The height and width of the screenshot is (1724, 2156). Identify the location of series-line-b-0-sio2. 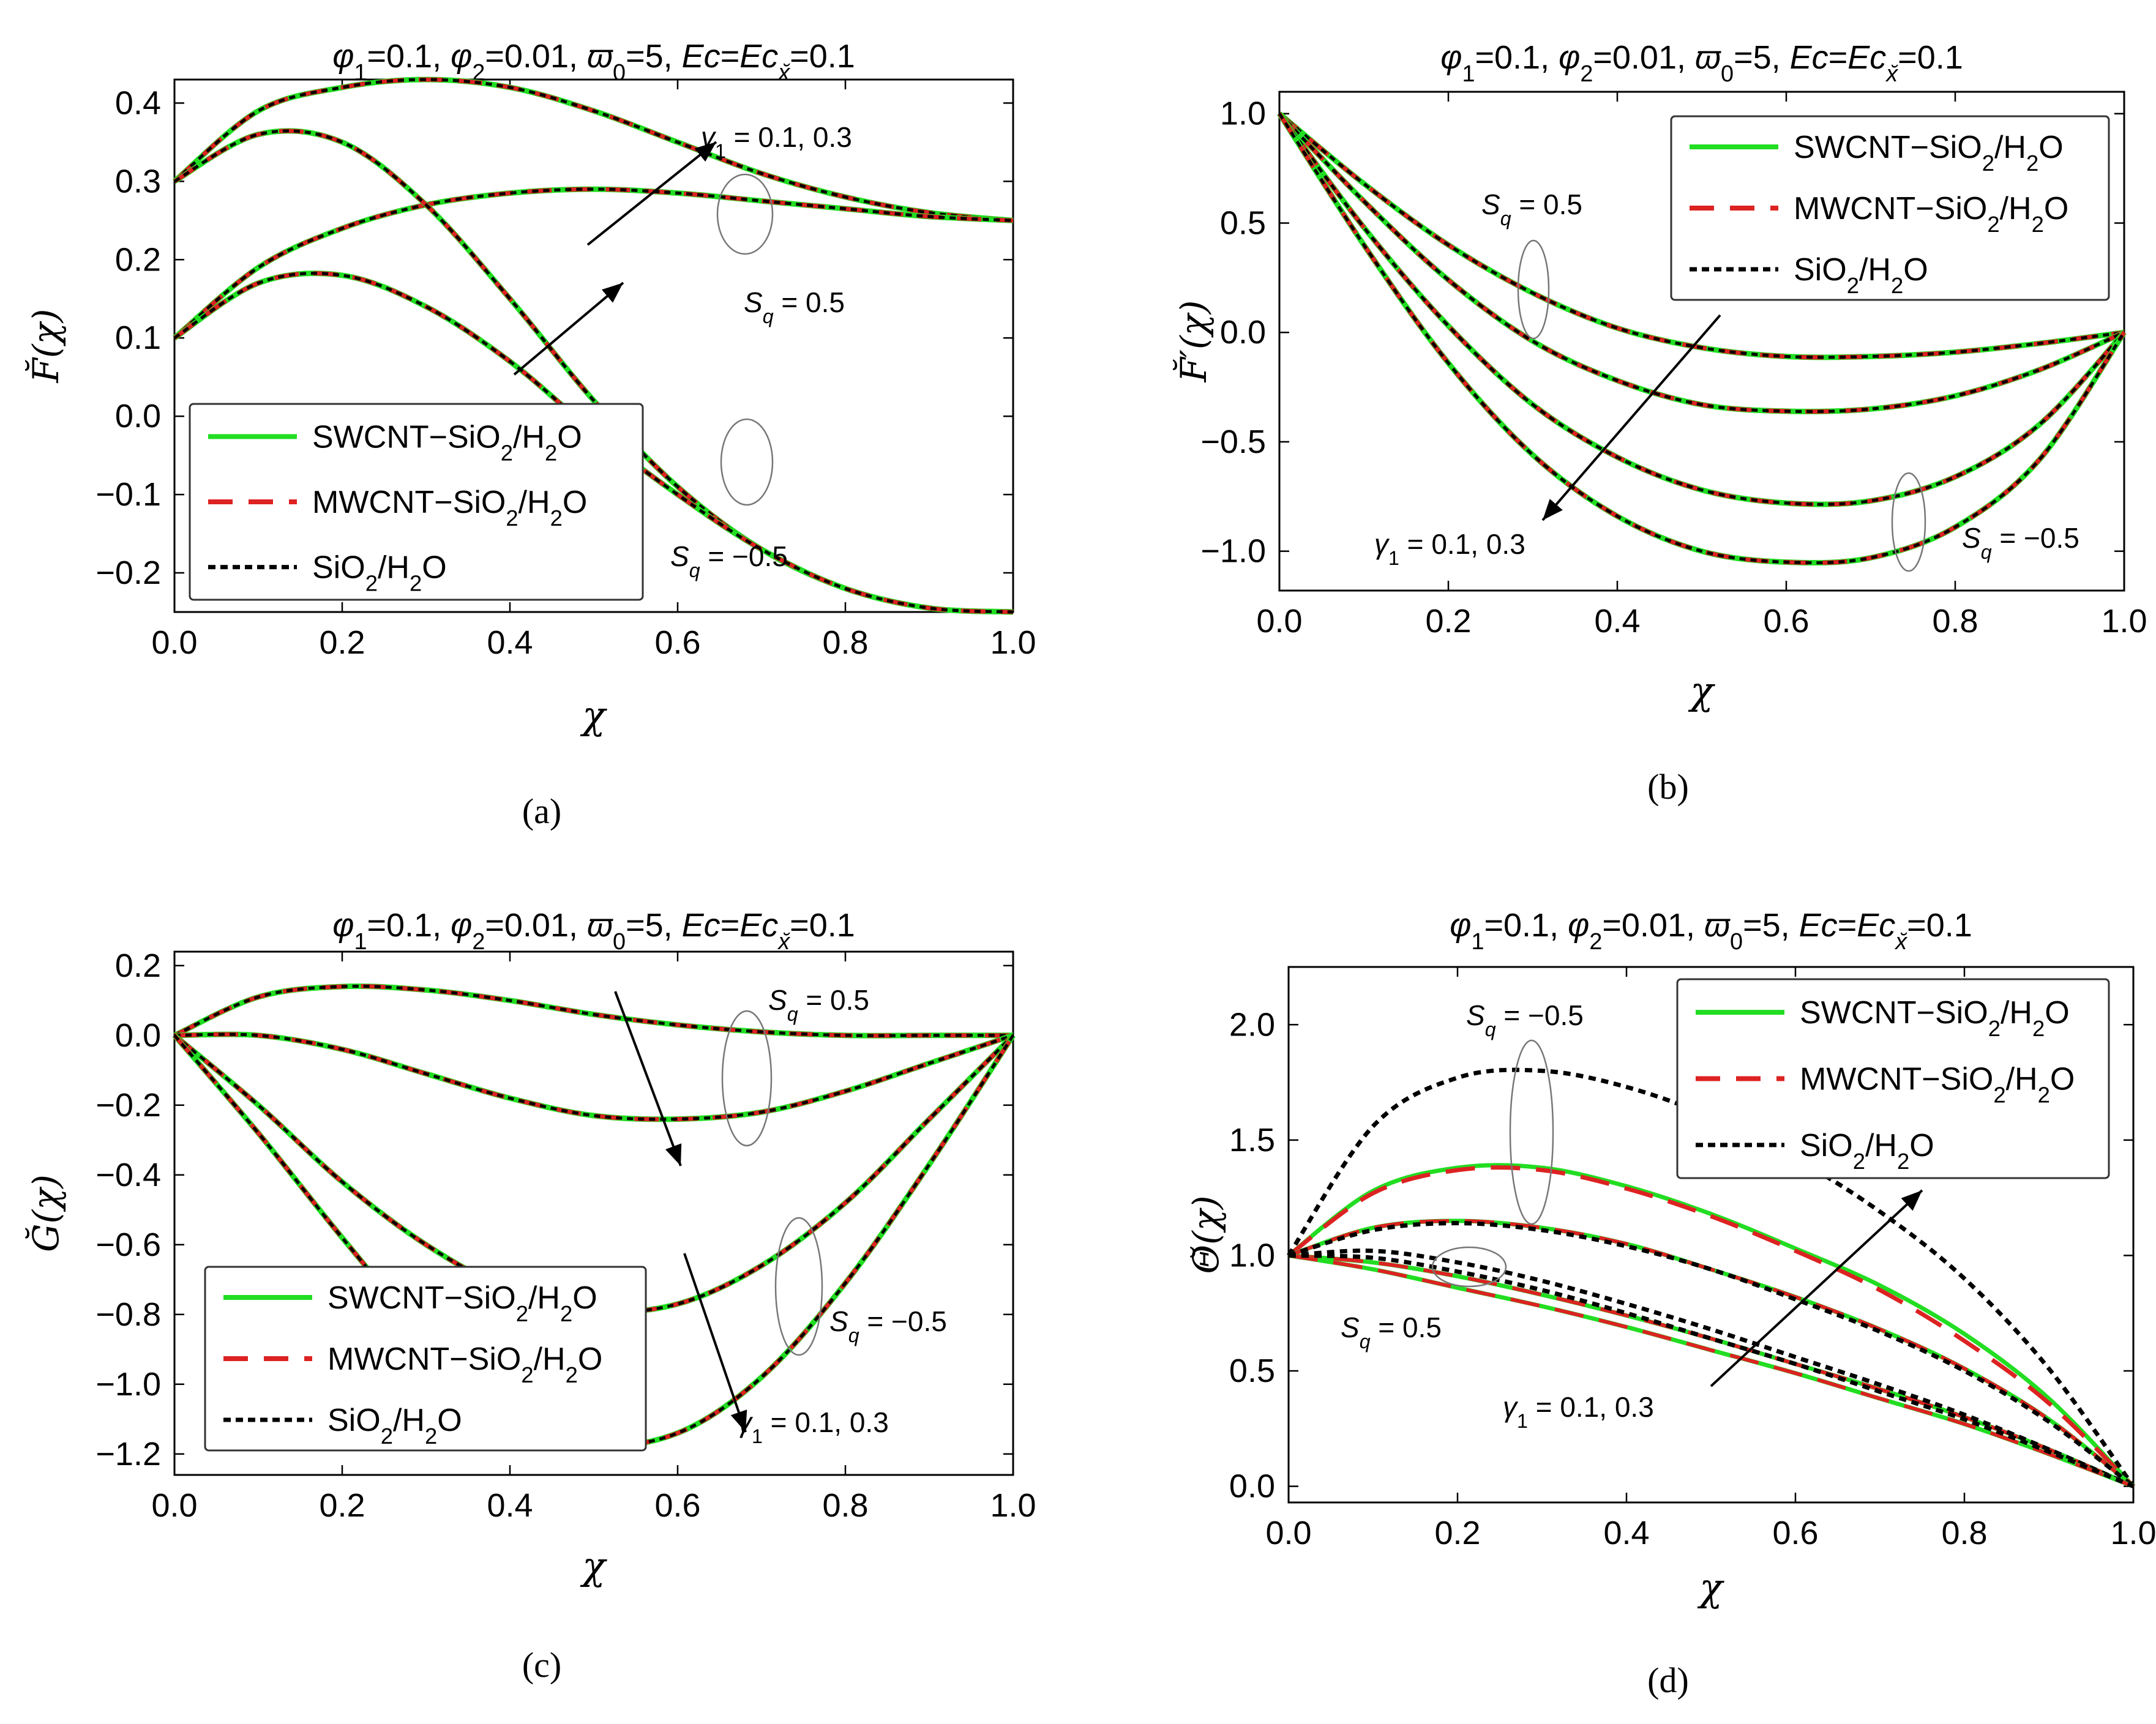
(1702, 236).